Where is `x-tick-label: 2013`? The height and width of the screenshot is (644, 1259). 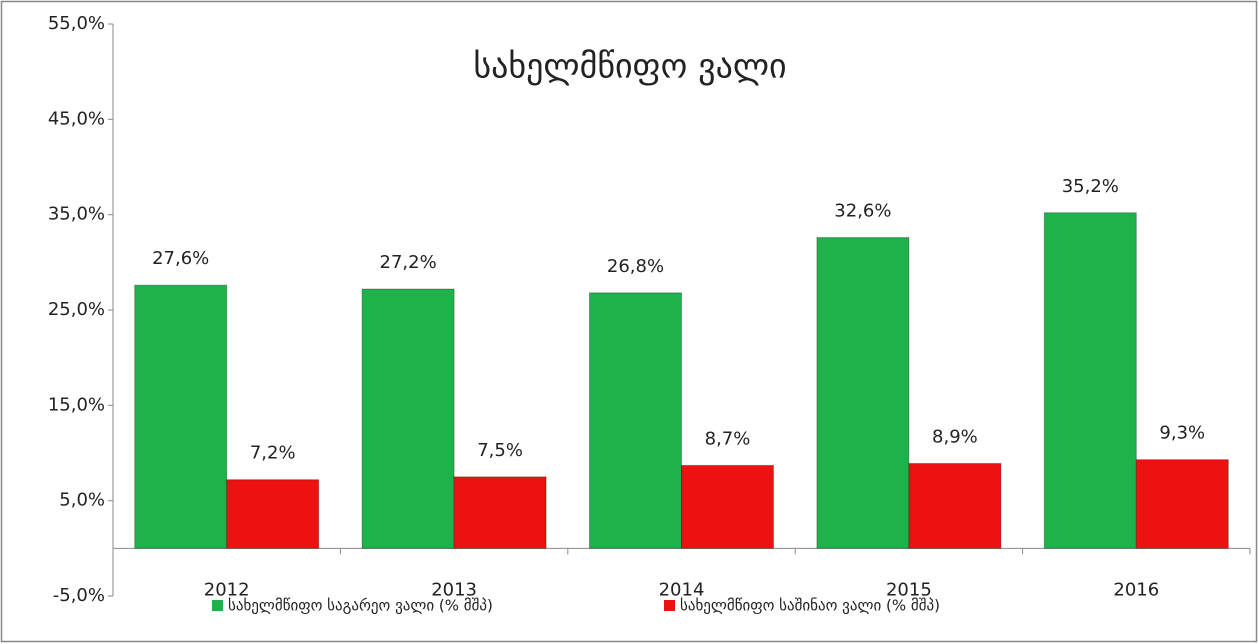 x-tick-label: 2013 is located at coordinates (454, 589).